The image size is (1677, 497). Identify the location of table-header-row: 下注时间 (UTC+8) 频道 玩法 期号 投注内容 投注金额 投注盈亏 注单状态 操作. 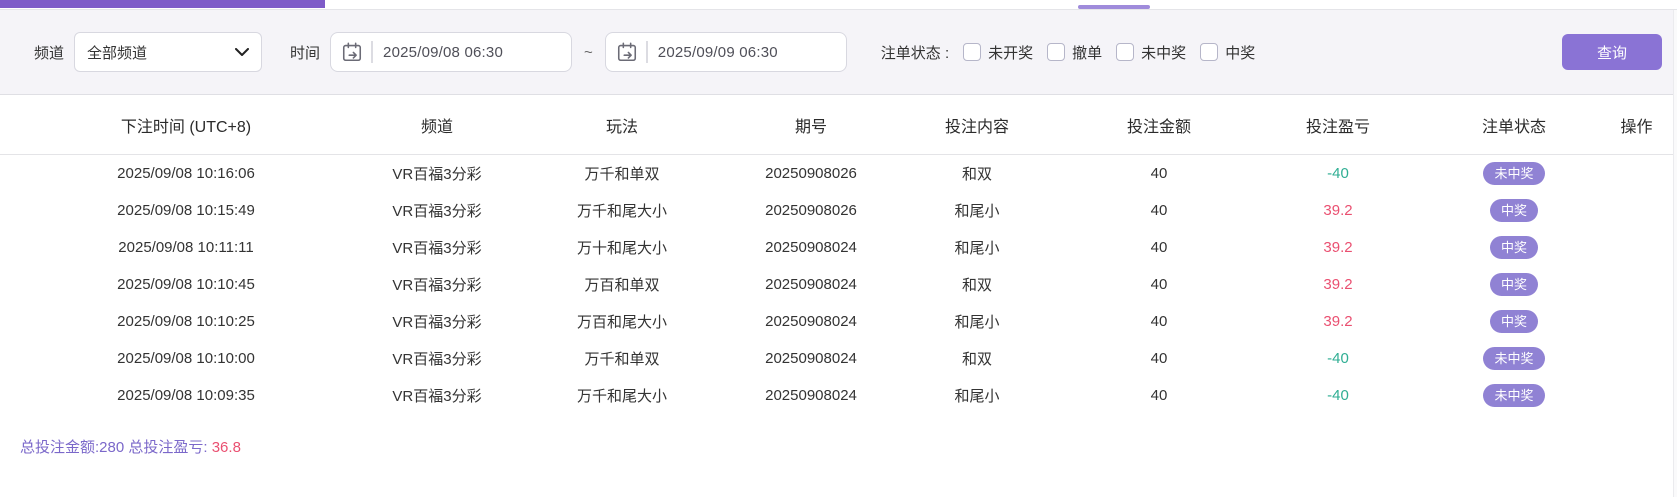
(838, 125).